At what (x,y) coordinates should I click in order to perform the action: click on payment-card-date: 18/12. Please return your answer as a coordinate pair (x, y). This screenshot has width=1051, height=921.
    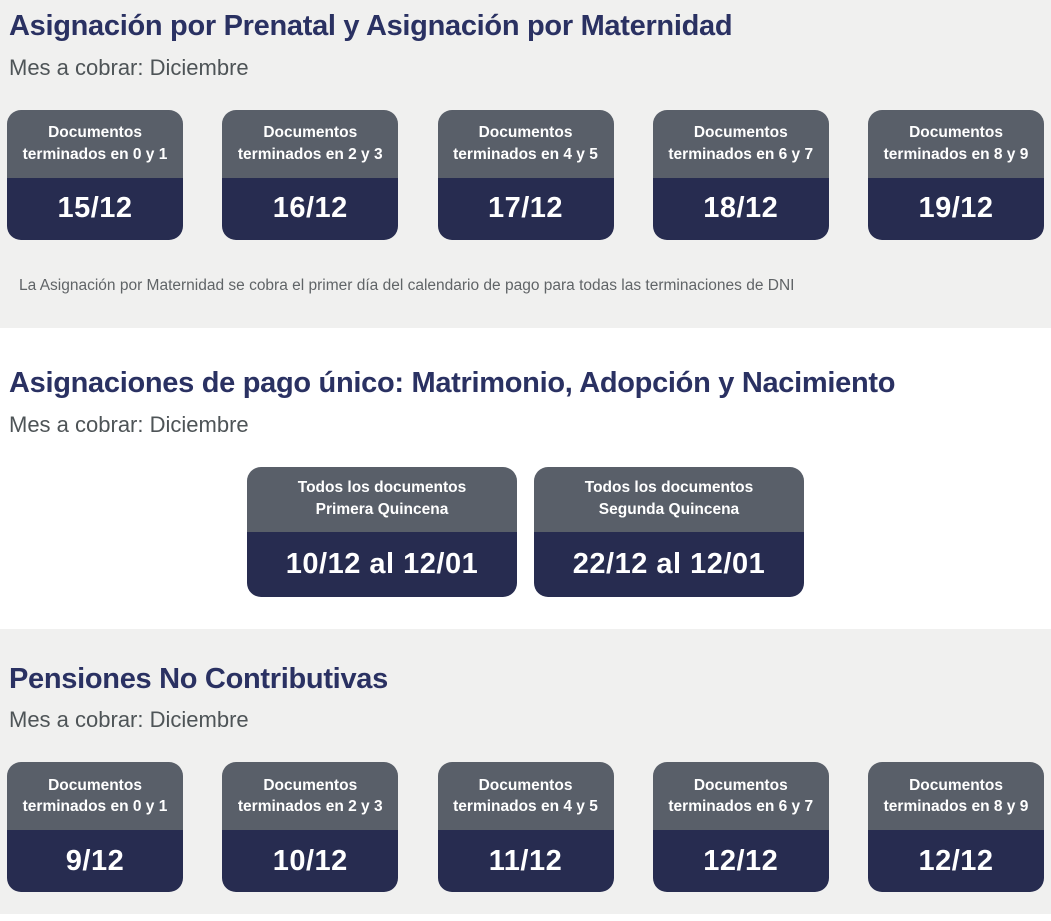
    Looking at the image, I should click on (740, 208).